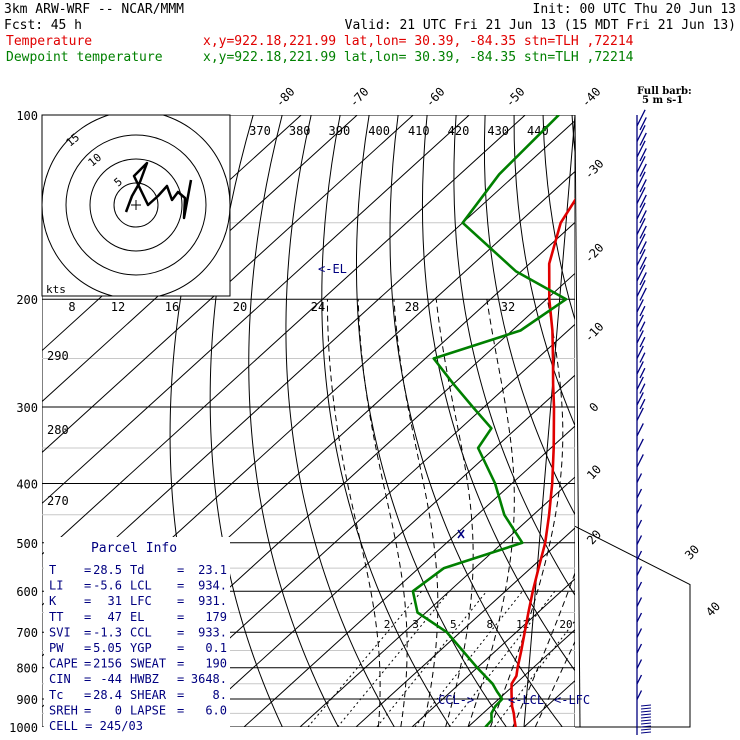 The image size is (740, 740). Describe the element at coordinates (508, 307) in the screenshot. I see `speed-label-32: 32` at that location.